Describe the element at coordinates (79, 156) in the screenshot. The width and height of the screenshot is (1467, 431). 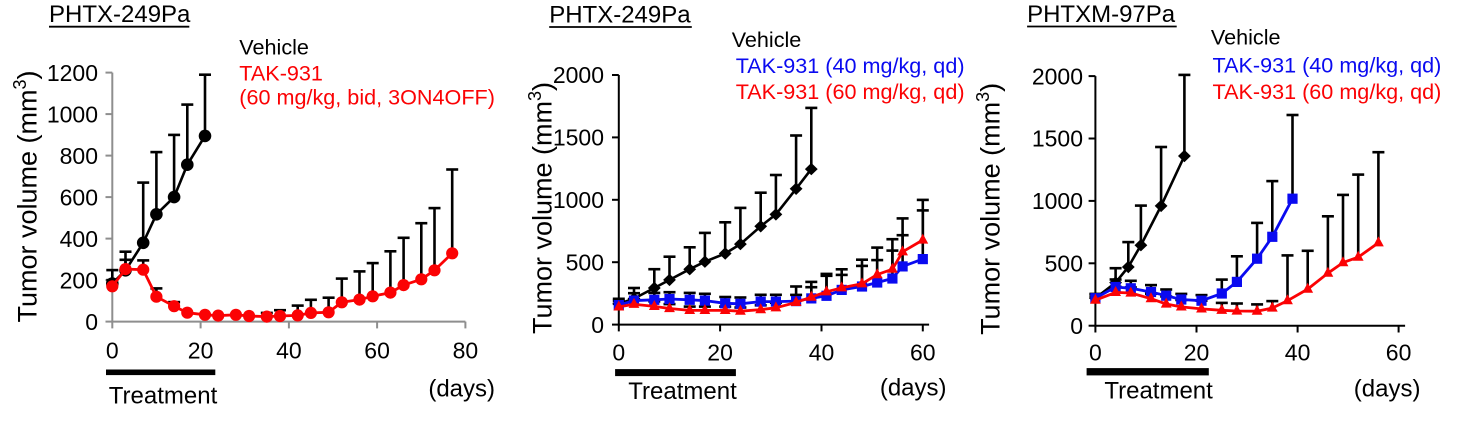
I see `svg-text: 800` at that location.